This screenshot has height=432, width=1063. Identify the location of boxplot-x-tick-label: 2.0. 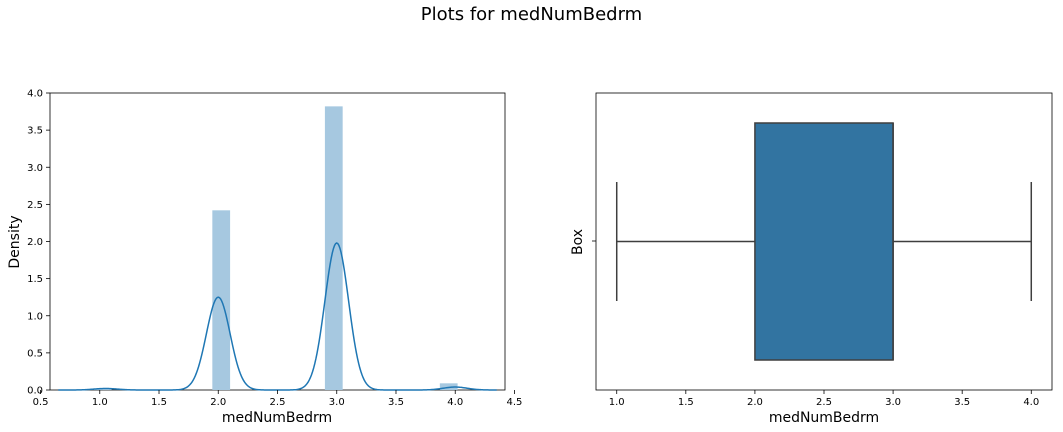
(755, 402).